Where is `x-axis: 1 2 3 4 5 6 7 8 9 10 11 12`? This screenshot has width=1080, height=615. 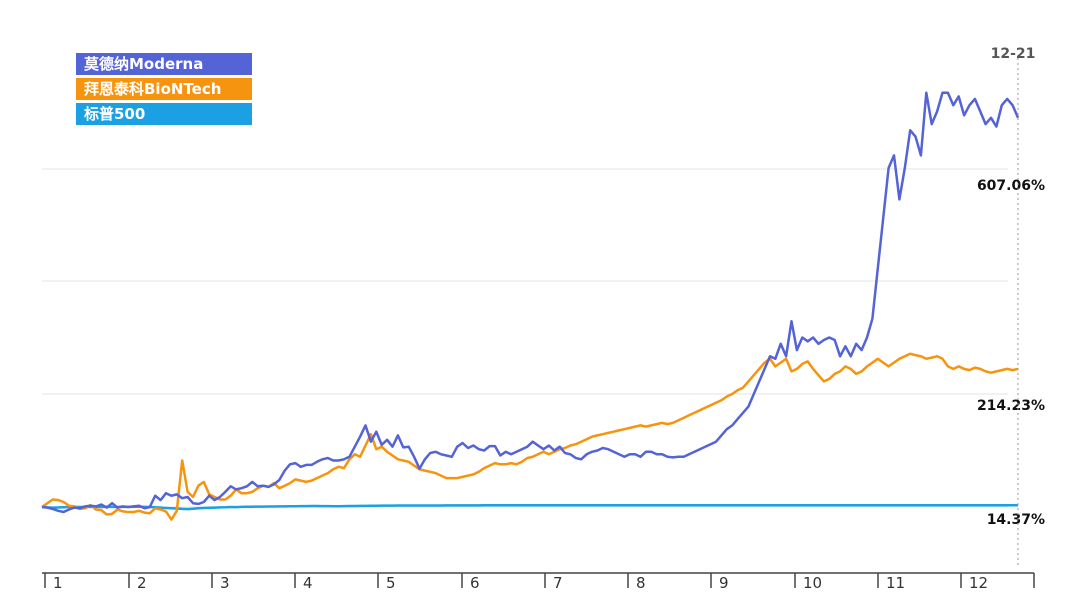 x-axis: 1 2 3 4 5 6 7 8 9 10 11 12 is located at coordinates (538, 582).